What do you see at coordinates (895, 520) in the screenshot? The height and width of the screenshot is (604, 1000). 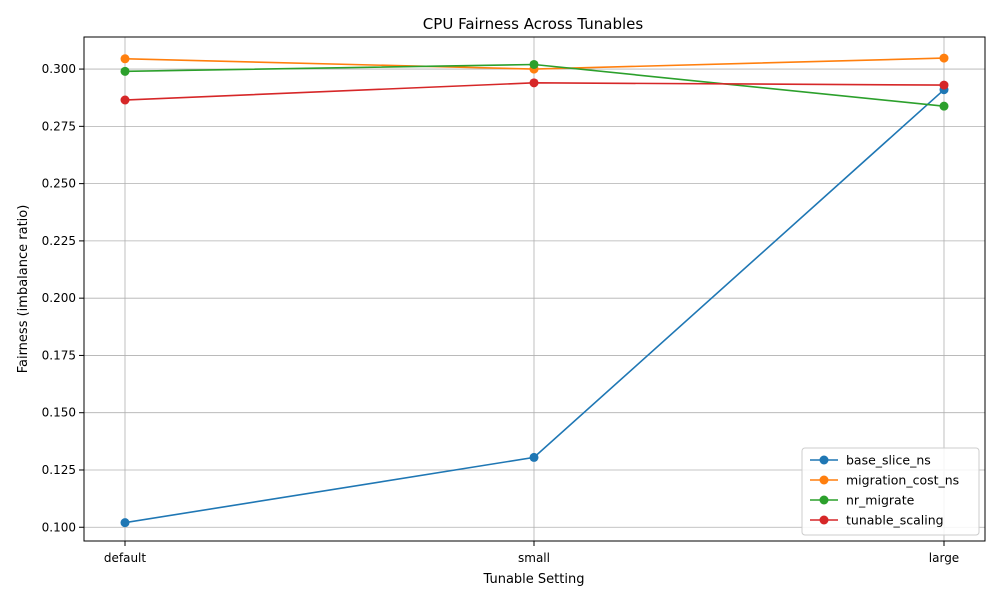 I see `legend-label: tunable_scaling` at bounding box center [895, 520].